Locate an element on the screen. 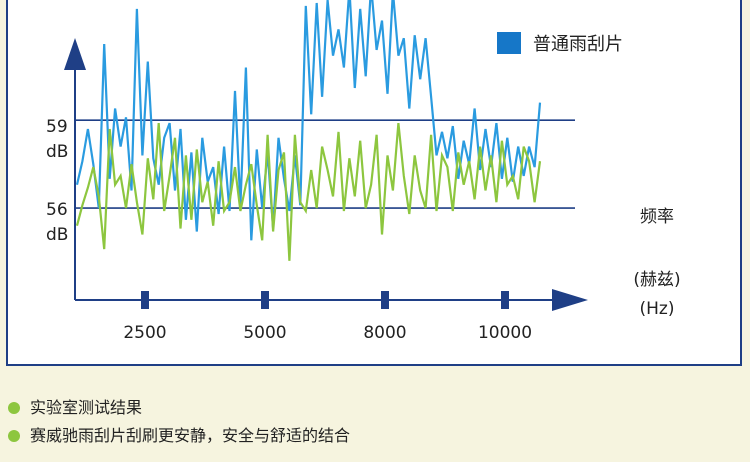 Image resolution: width=750 pixels, height=462 pixels. y-label-59-unit: dB is located at coordinates (57, 152).